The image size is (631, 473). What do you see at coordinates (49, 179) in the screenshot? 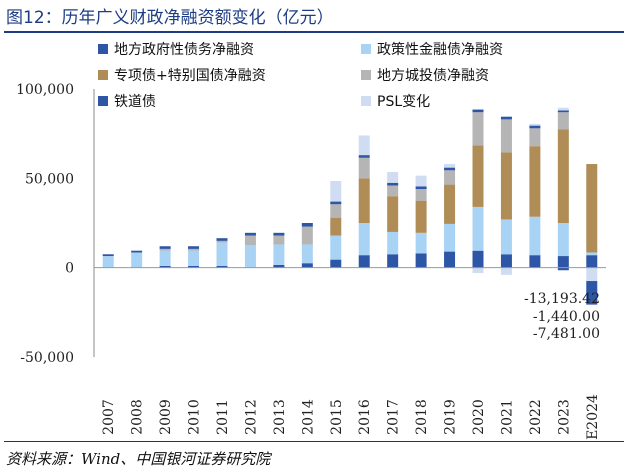
I see `y-tick-label: 50,000` at bounding box center [49, 179].